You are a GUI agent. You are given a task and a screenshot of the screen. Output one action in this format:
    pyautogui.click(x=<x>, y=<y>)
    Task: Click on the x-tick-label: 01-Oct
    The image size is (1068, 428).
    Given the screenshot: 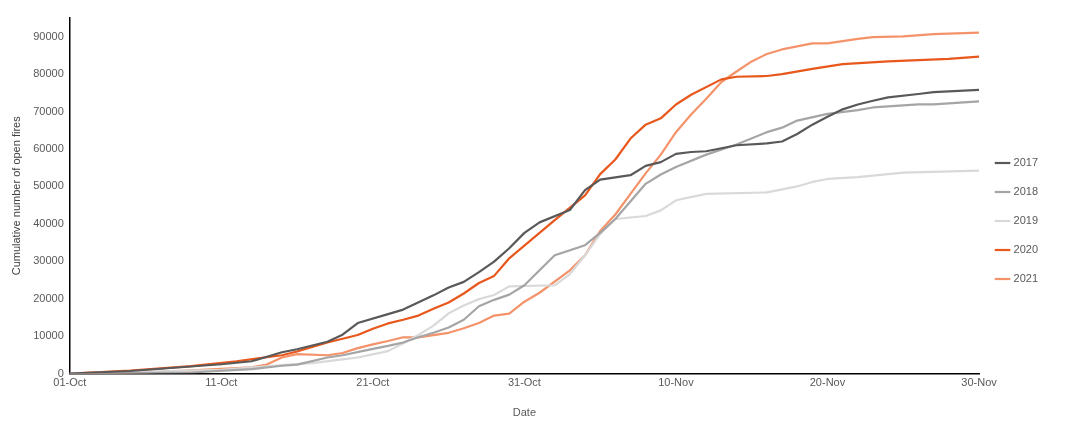 What is the action you would take?
    pyautogui.click(x=70, y=382)
    